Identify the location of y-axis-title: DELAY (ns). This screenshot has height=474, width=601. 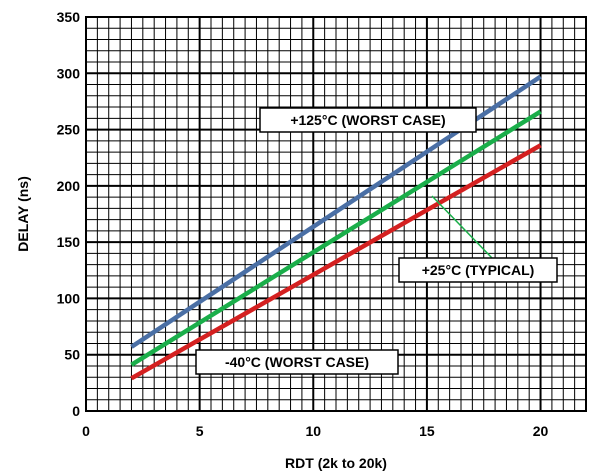
(23, 213).